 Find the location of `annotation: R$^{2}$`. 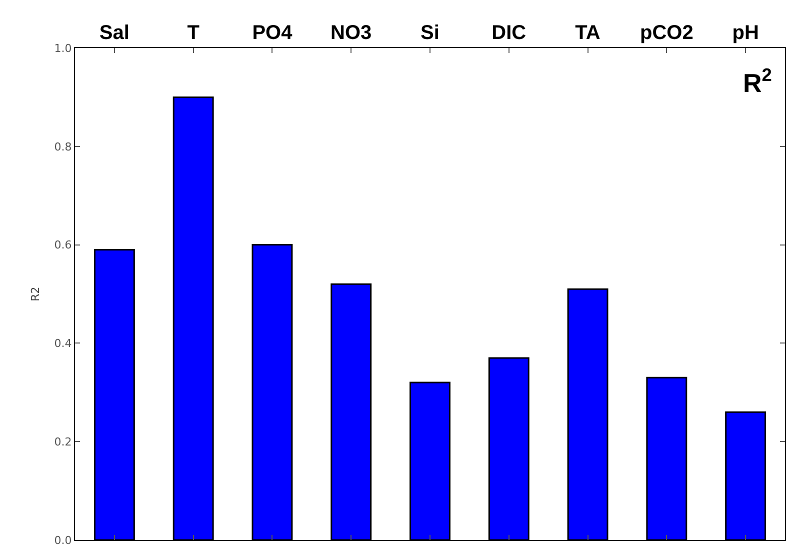

annotation: R$^{2}$ is located at coordinates (757, 81).